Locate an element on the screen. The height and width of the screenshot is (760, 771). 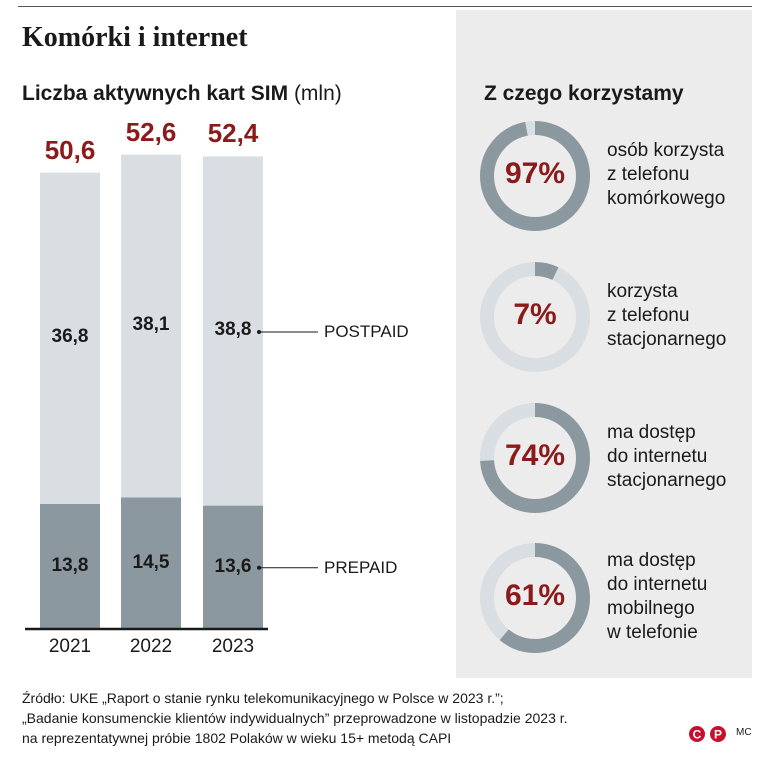
top-rule is located at coordinates (385, 6).